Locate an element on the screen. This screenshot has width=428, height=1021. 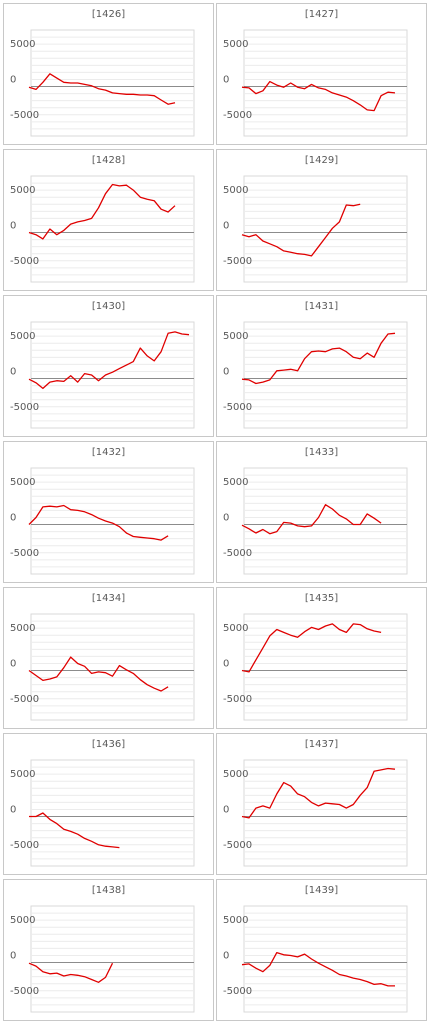
chart-title: [1432] is located at coordinates (108, 452).